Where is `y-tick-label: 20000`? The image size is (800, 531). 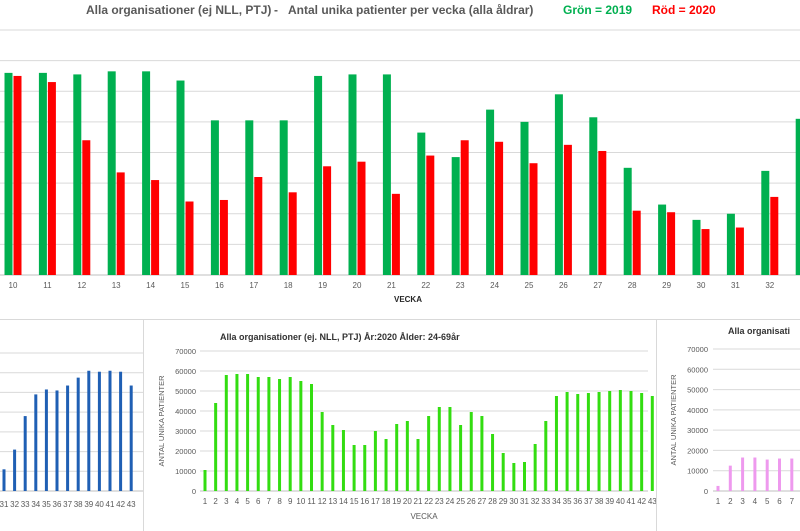
y-tick-label: 20000 is located at coordinates (185, 451).